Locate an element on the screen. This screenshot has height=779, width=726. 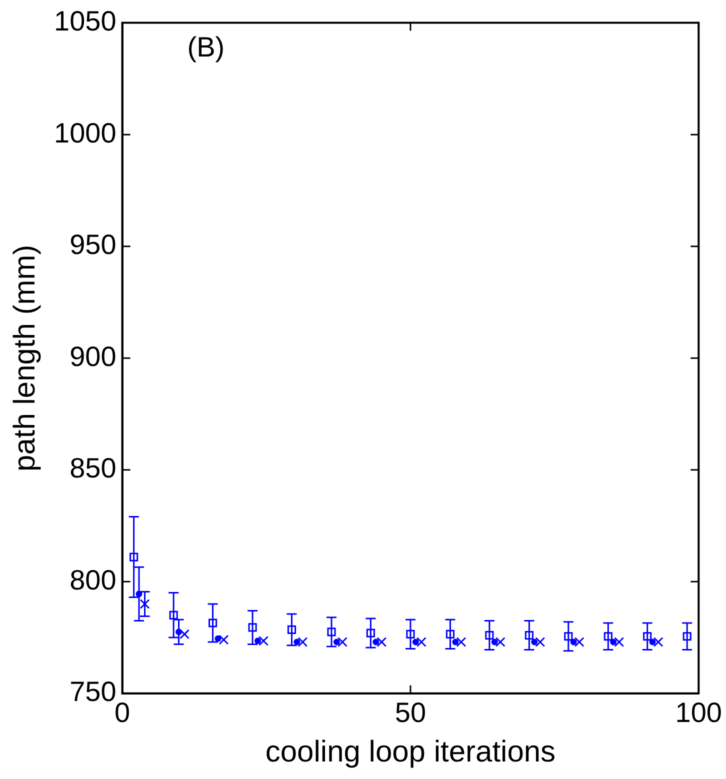
y-tick-label: 850 is located at coordinates (93, 468).